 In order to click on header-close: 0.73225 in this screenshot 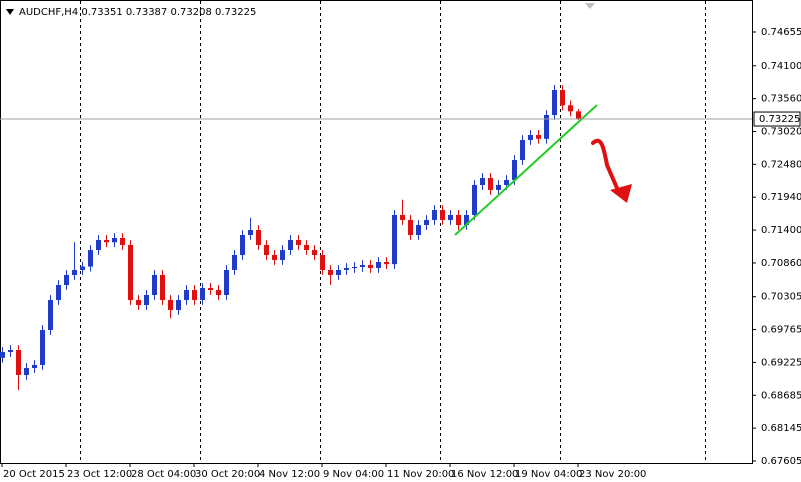, I will do `click(235, 12)`.